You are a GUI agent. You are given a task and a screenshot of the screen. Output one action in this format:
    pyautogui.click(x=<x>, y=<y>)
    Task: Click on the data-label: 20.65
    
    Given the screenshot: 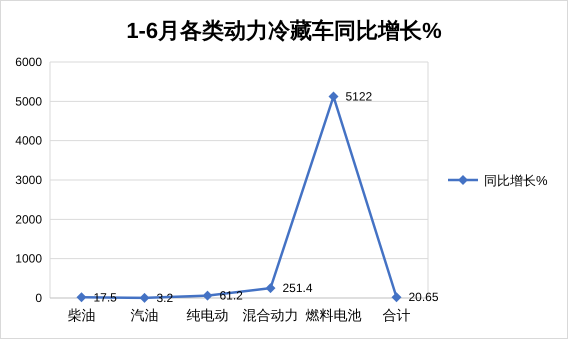 What is the action you would take?
    pyautogui.click(x=423, y=297)
    